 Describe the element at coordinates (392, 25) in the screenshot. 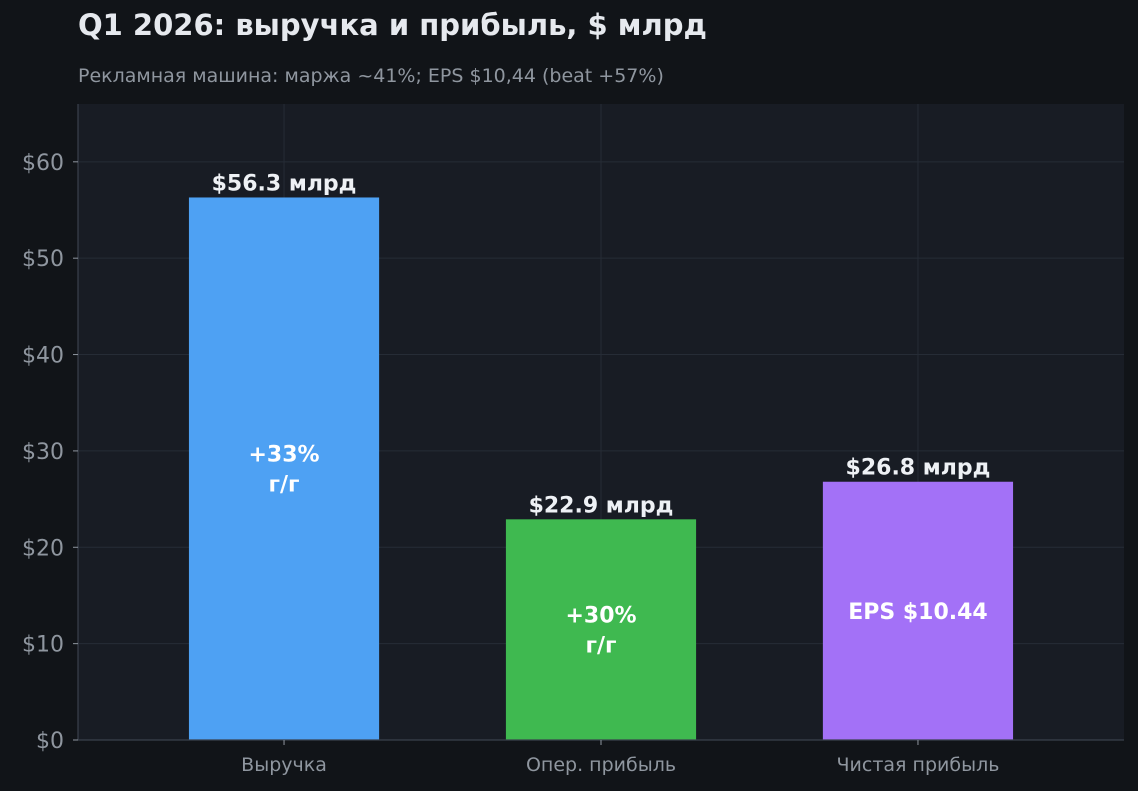

I see `chart-title: Q1 2026: выручка и прибыль, $ млрд` at that location.